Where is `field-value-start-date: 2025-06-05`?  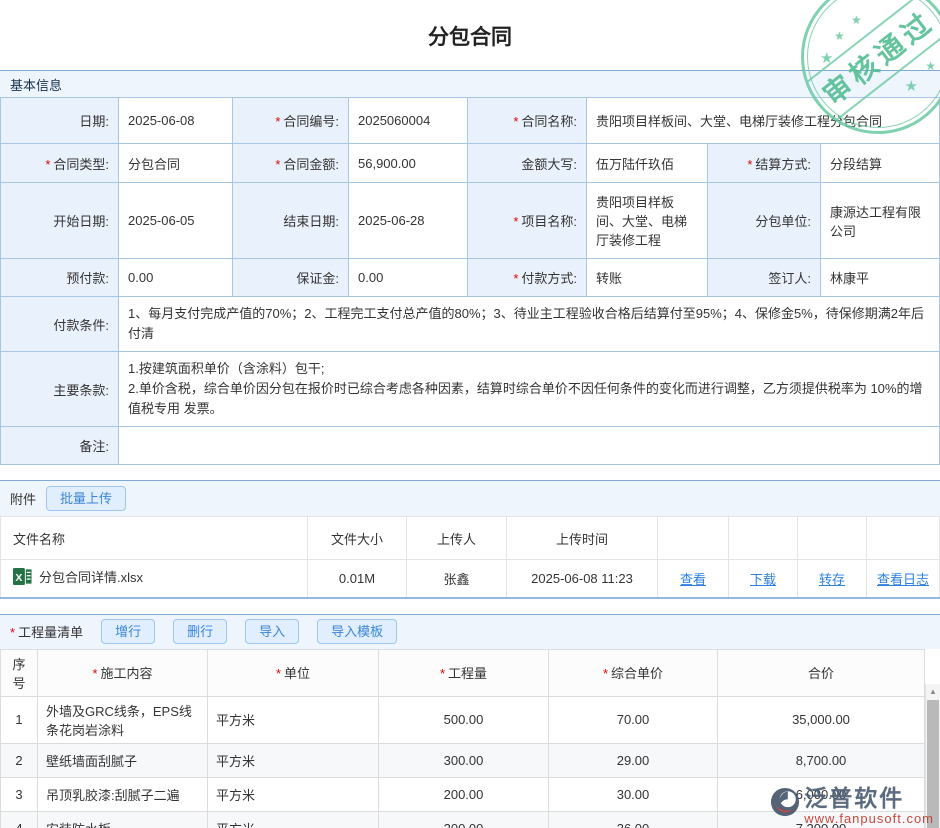
field-value-start-date: 2025-06-05 is located at coordinates (175, 220).